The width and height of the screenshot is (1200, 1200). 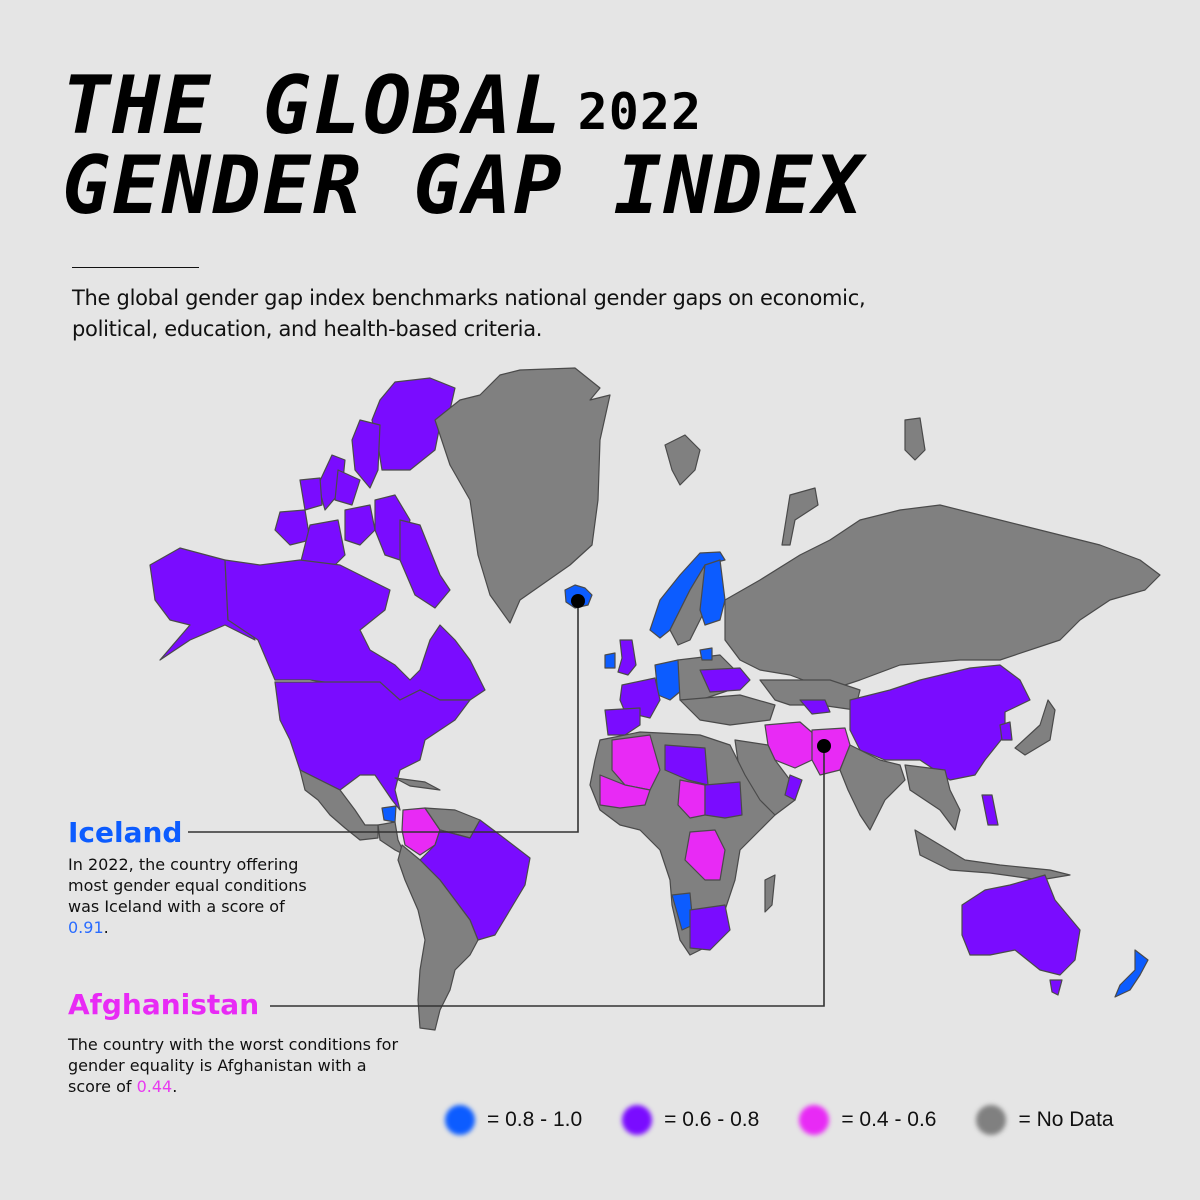 I want to click on canada-arctic-islands, so click(x=365, y=493).